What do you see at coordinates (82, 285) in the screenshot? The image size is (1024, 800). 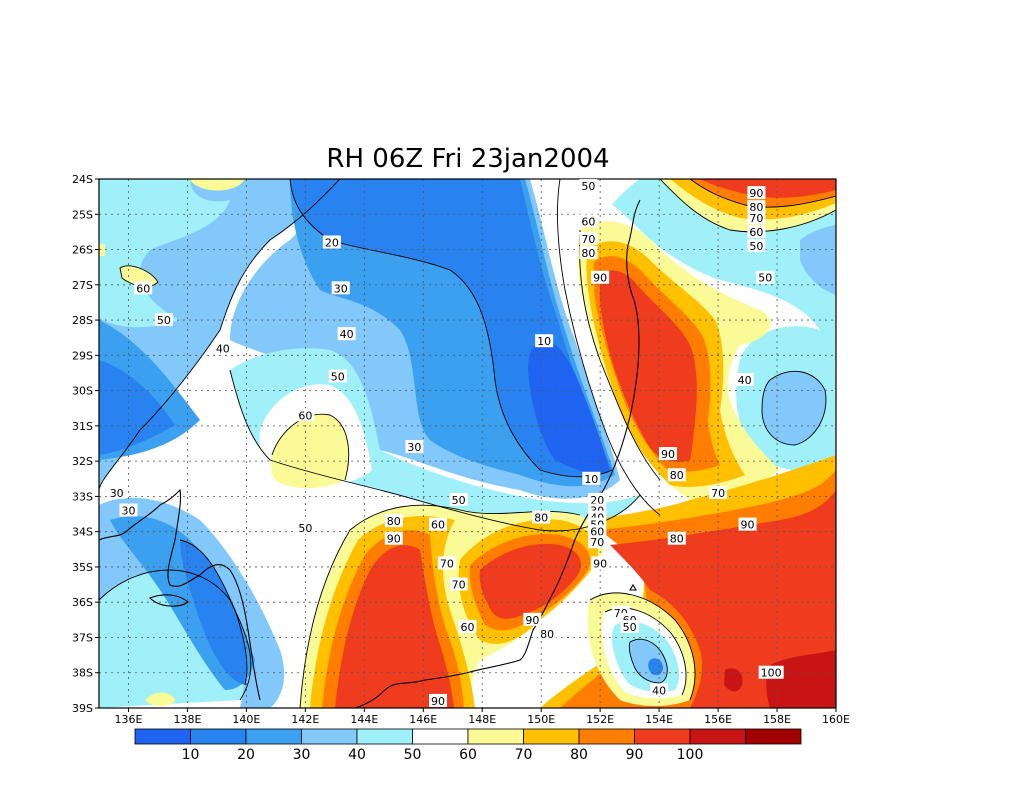 I see `latitude-label: 27S` at bounding box center [82, 285].